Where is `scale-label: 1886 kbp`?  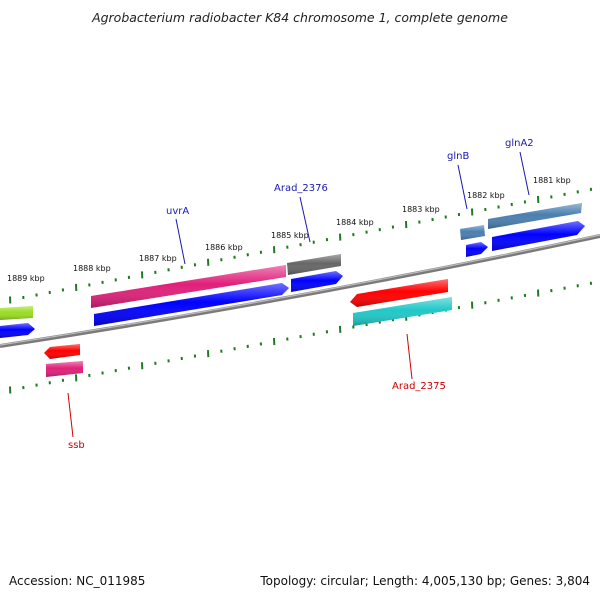
scale-label: 1886 kbp is located at coordinates (224, 247).